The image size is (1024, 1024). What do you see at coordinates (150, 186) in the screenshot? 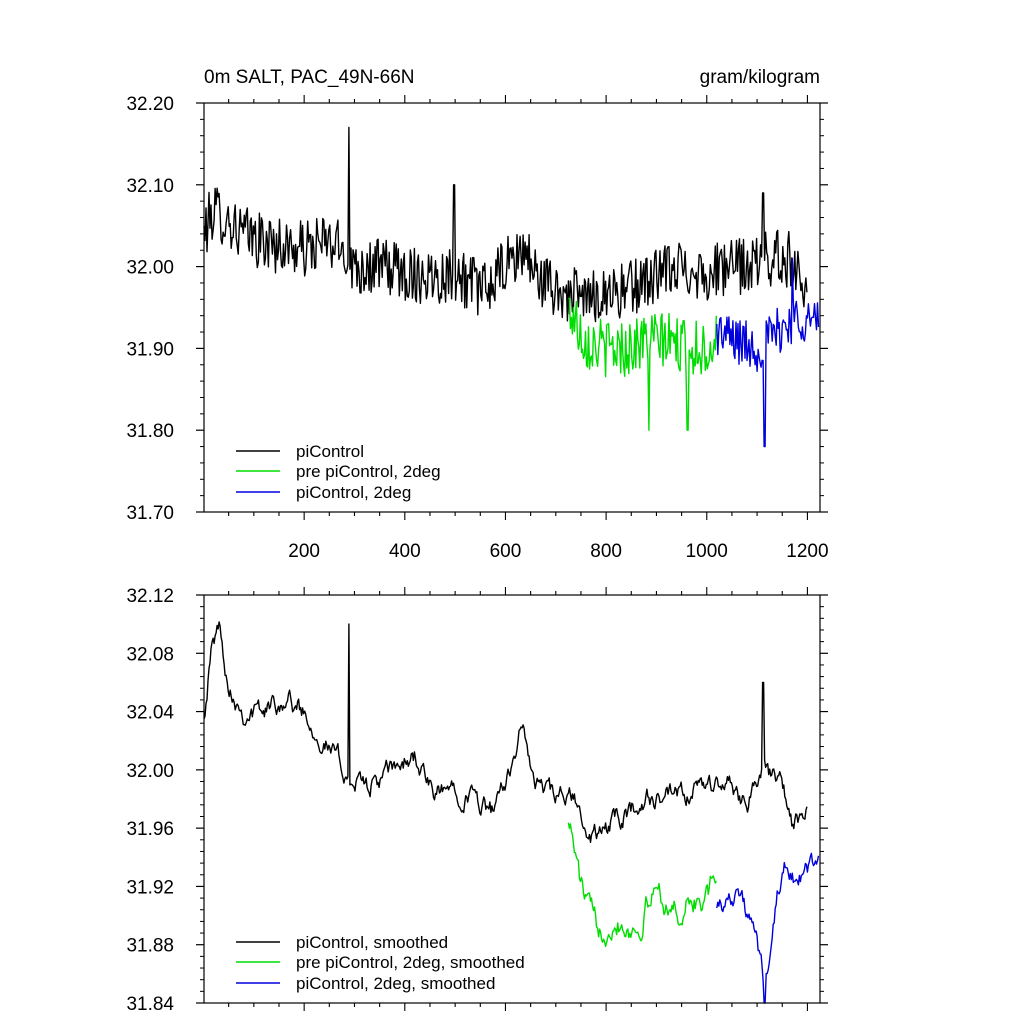
I see `y-tick-label: 32.10` at bounding box center [150, 186].